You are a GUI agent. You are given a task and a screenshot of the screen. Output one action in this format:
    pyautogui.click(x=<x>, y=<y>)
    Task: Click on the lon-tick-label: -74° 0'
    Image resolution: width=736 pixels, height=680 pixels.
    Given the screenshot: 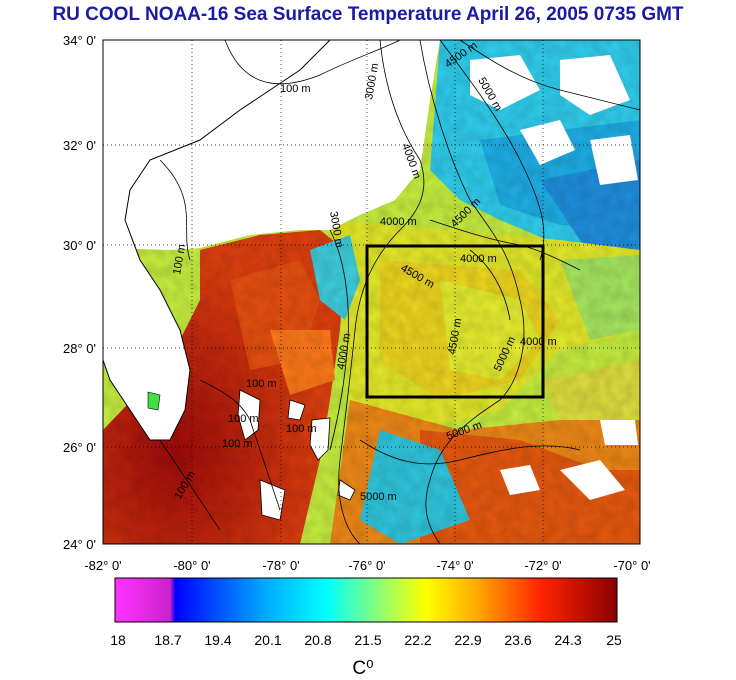 What is the action you would take?
    pyautogui.click(x=454, y=565)
    